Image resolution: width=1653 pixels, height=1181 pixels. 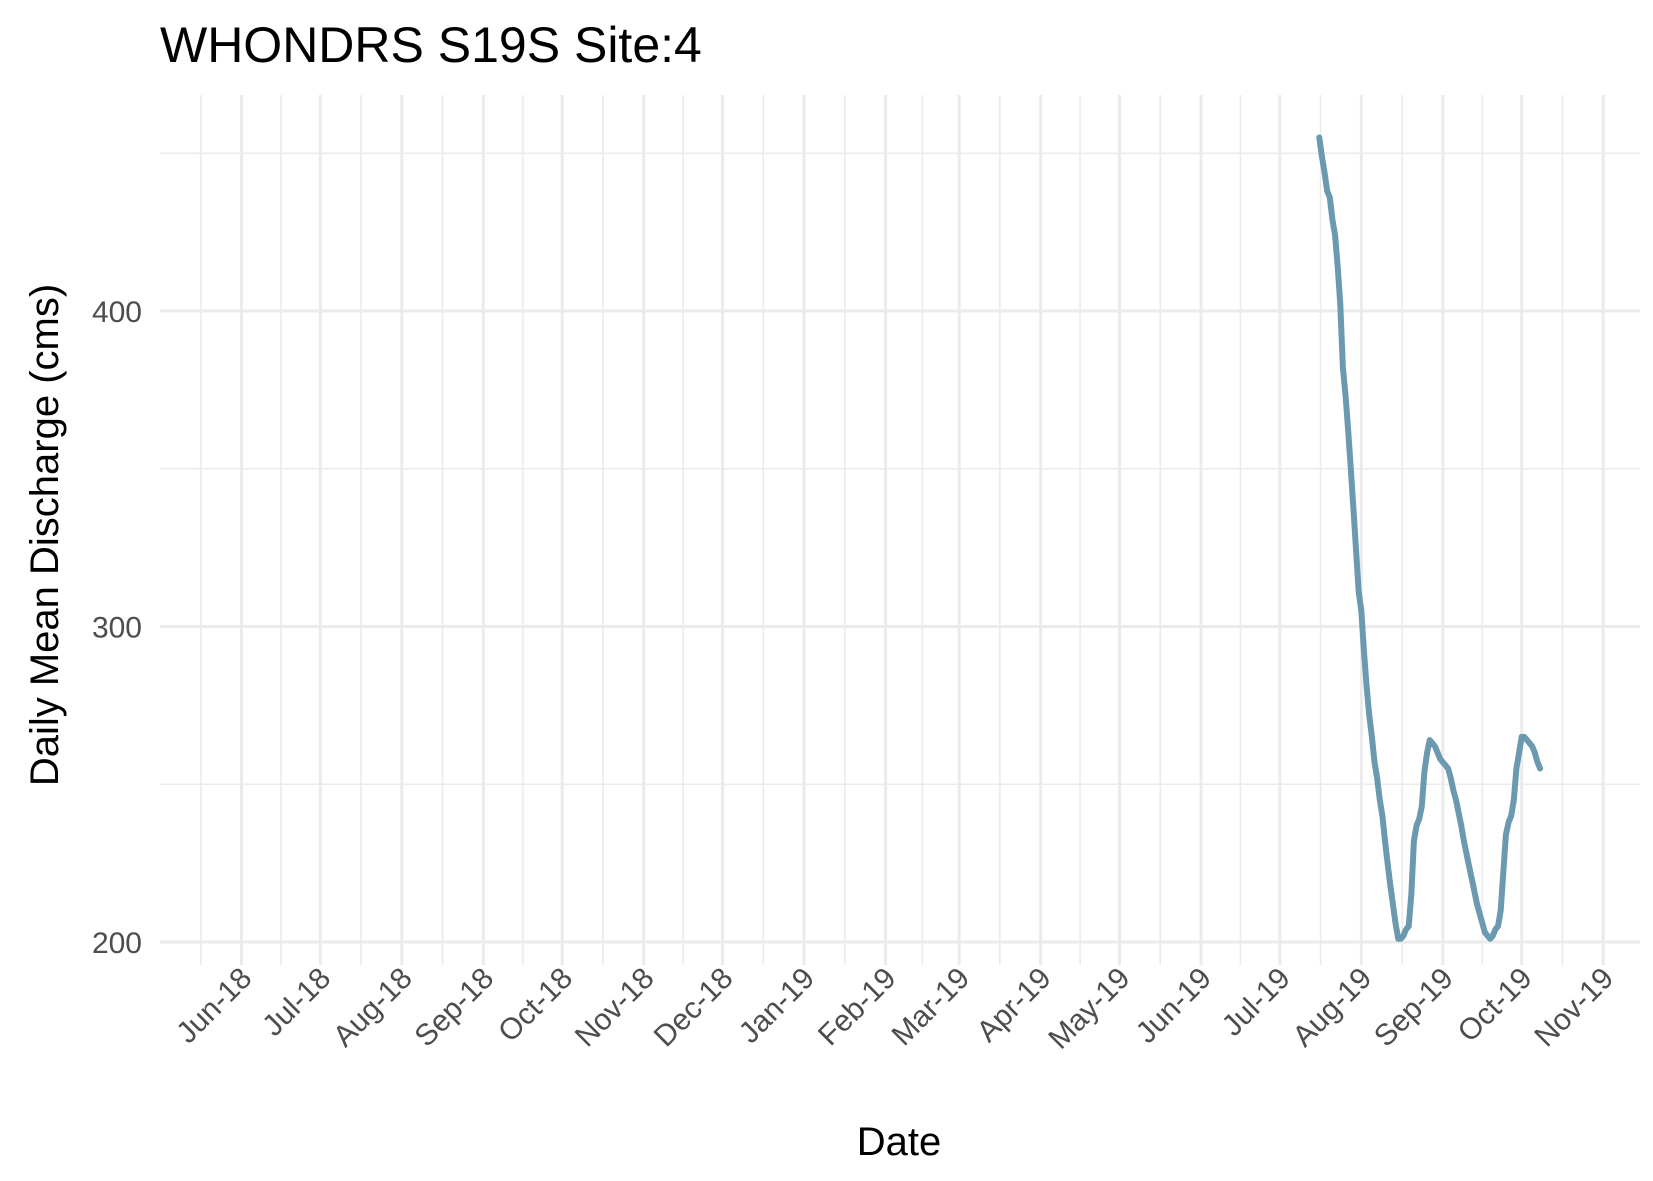 I want to click on x-tick-label: Oct-18, so click(x=535, y=1005).